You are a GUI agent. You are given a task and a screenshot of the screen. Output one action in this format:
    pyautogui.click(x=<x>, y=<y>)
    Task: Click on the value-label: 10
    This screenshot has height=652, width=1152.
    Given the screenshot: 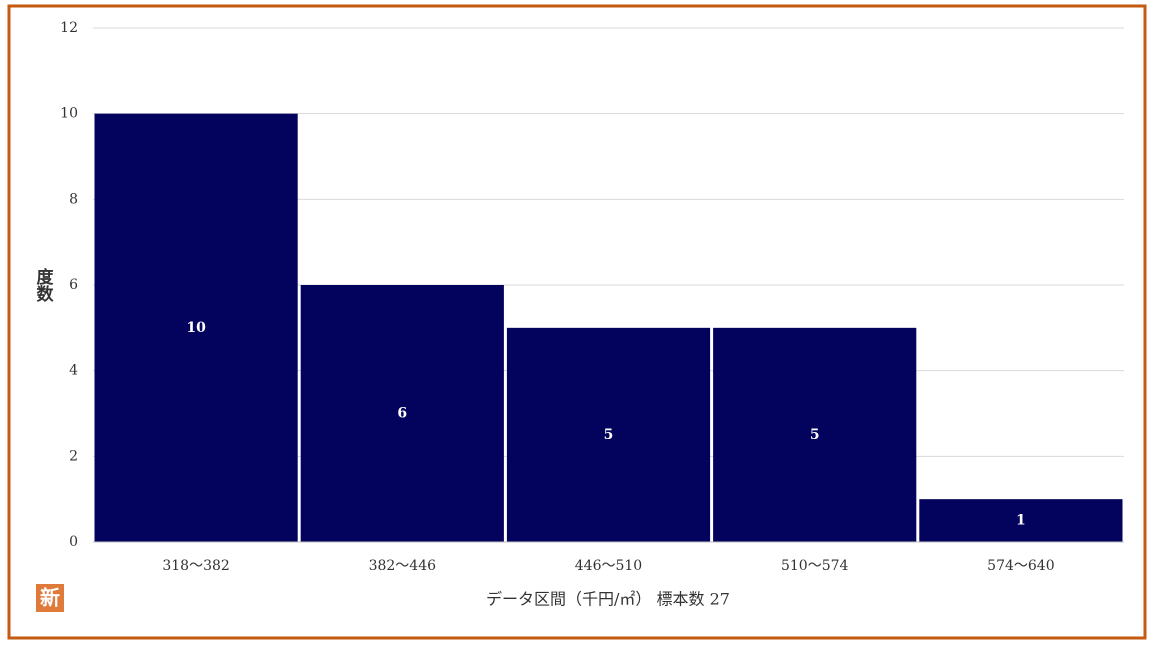 What is the action you would take?
    pyautogui.click(x=196, y=328)
    